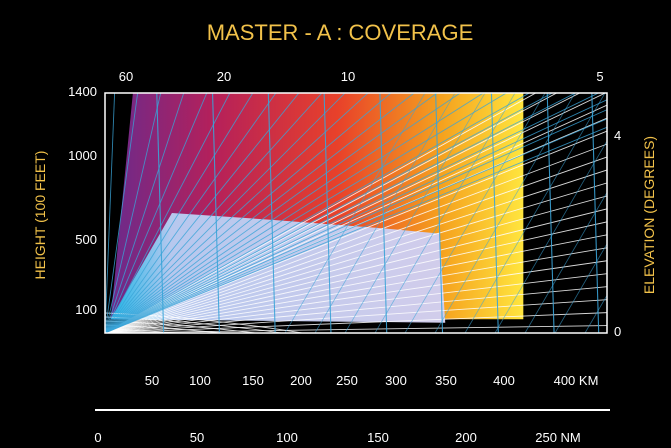 The width and height of the screenshot is (671, 448). Describe the element at coordinates (287, 437) in the screenshot. I see `nm-tick-label: 100` at that location.